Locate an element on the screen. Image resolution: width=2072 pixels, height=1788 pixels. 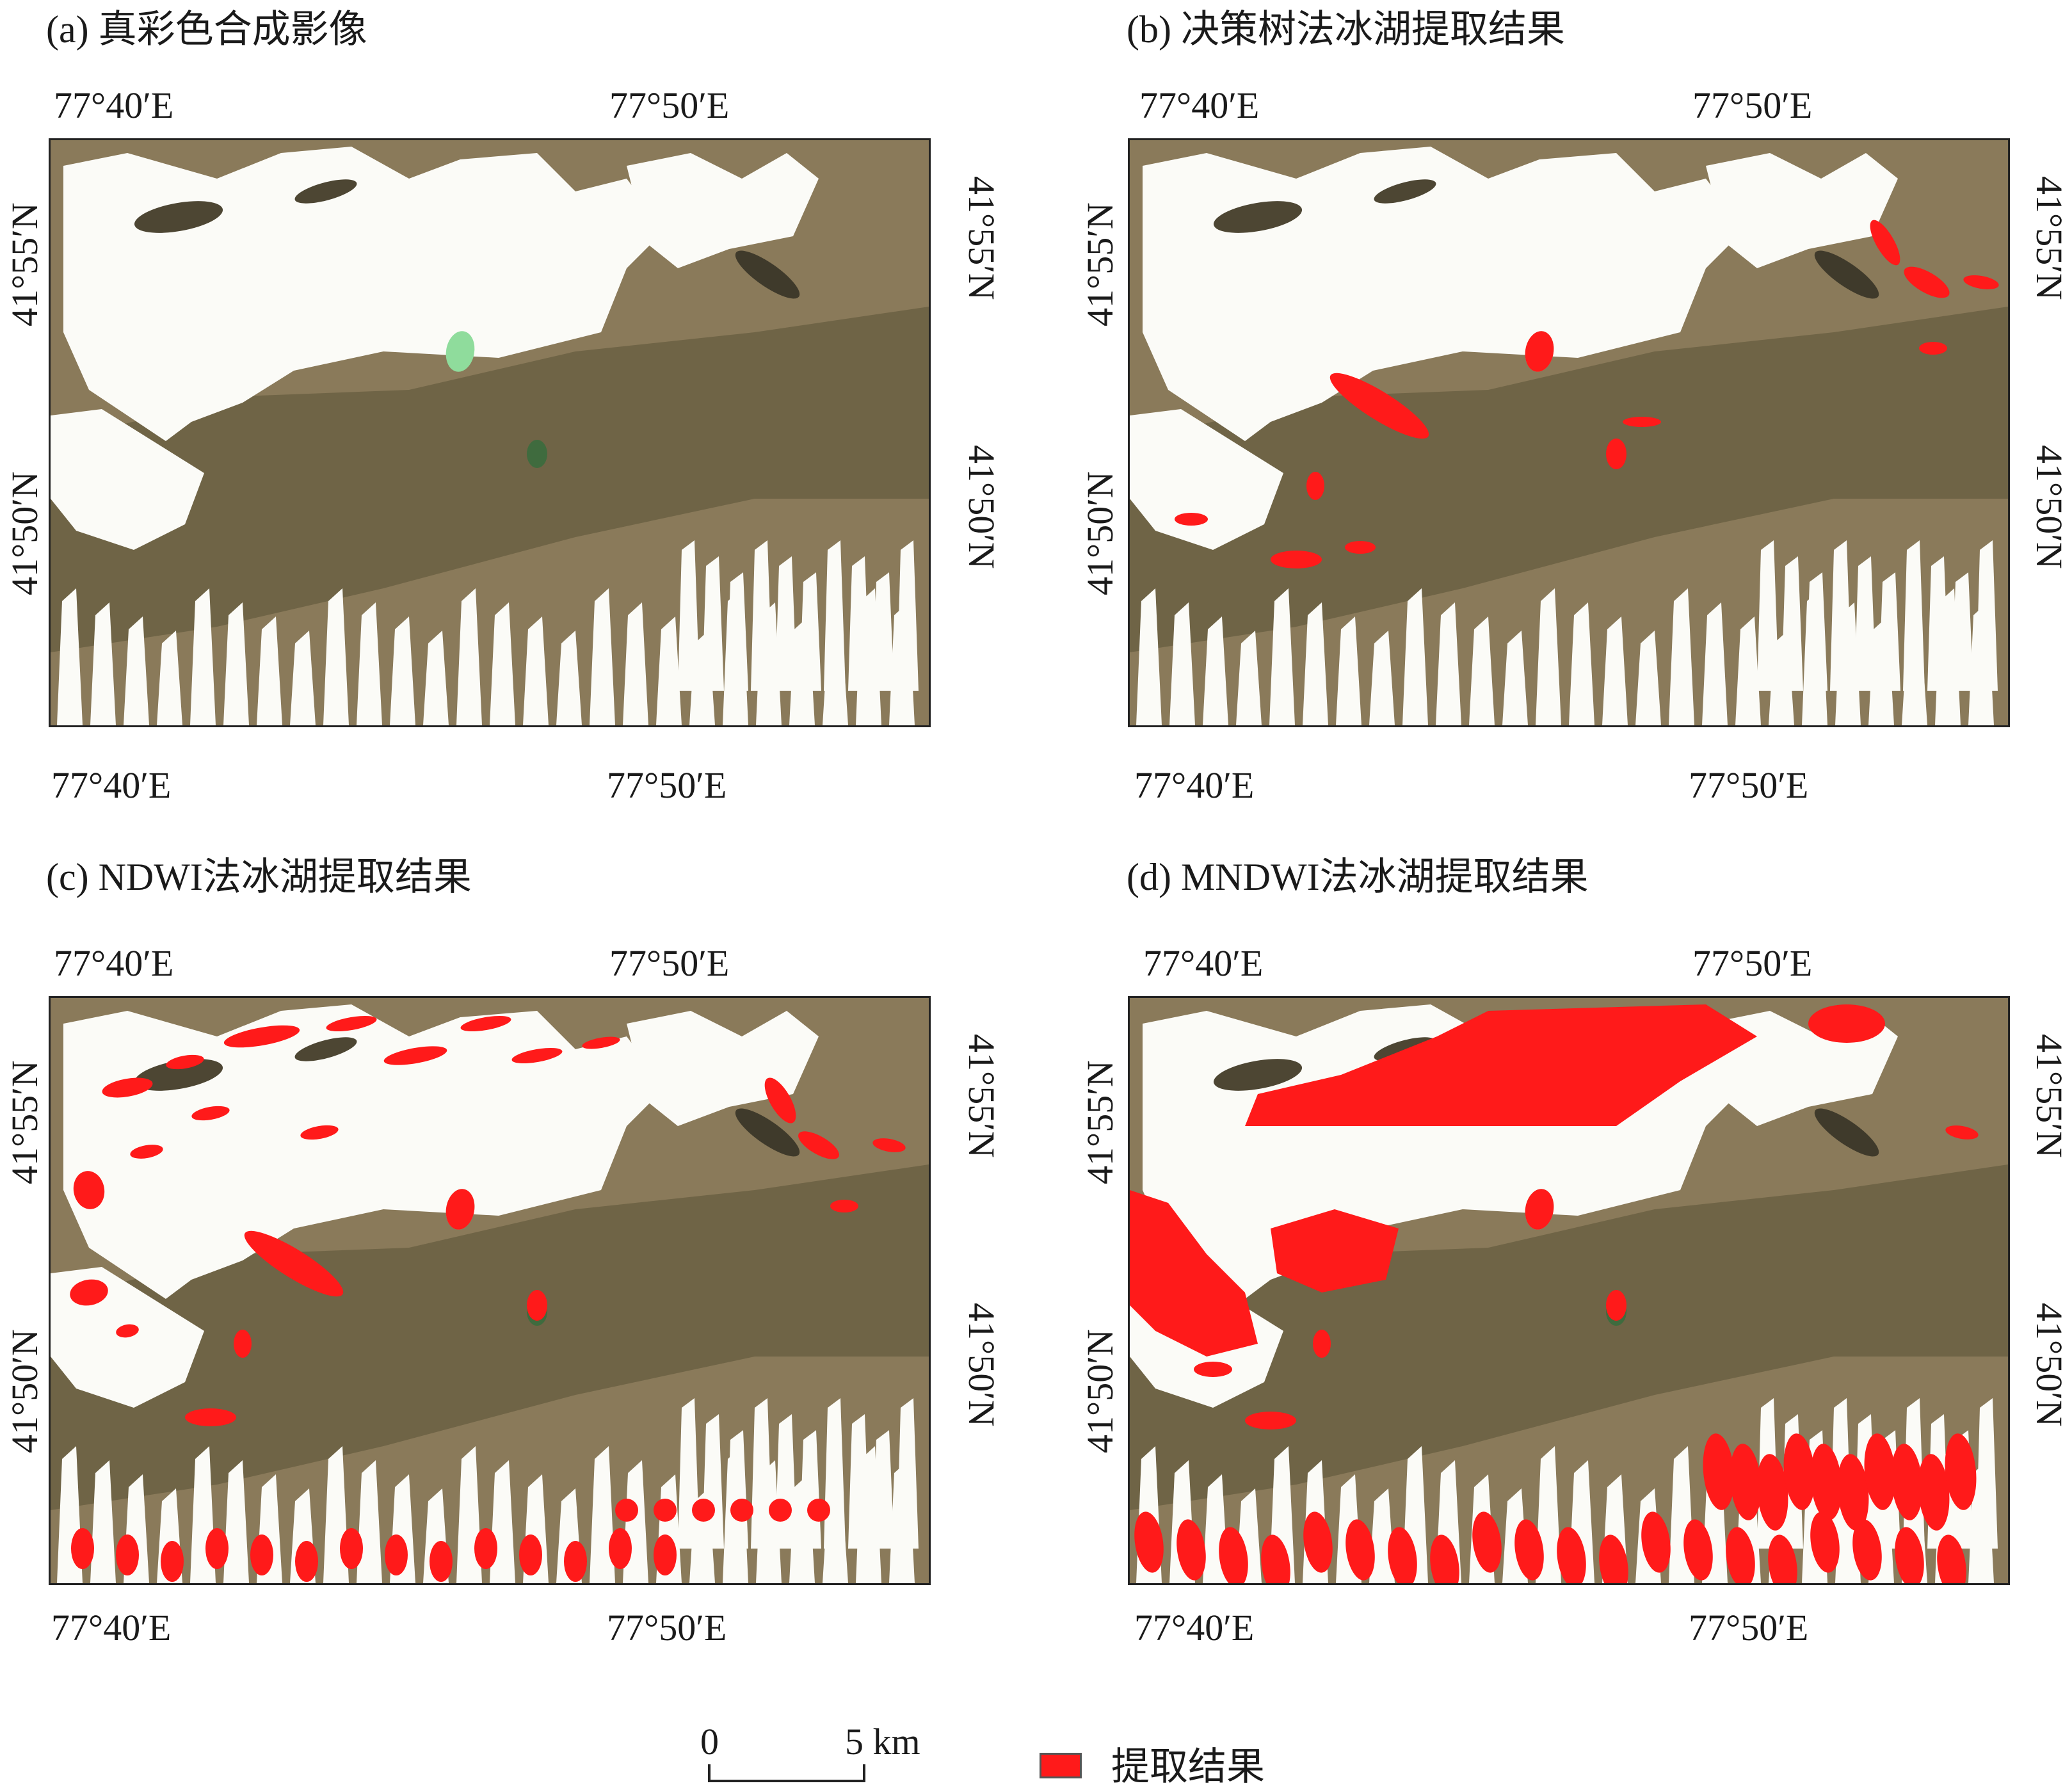
snow-cover is located at coordinates (485, 436).